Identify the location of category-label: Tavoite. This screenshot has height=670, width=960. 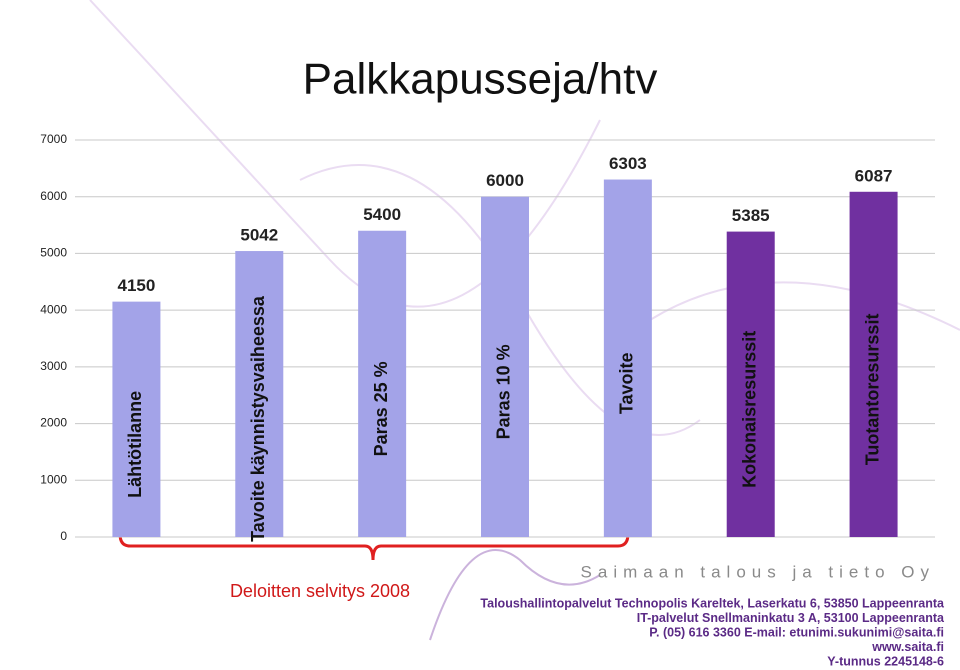
(627, 383).